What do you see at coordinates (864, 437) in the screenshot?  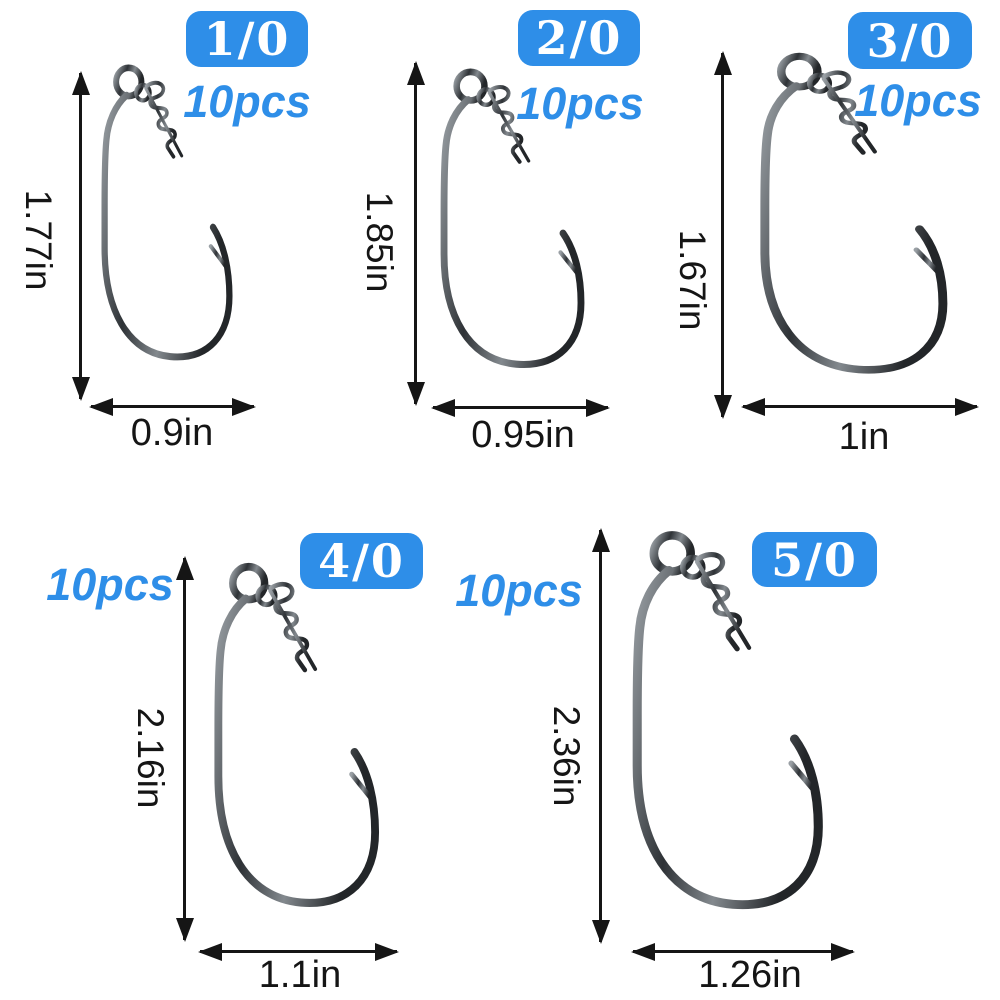 I see `width-label: 1in` at bounding box center [864, 437].